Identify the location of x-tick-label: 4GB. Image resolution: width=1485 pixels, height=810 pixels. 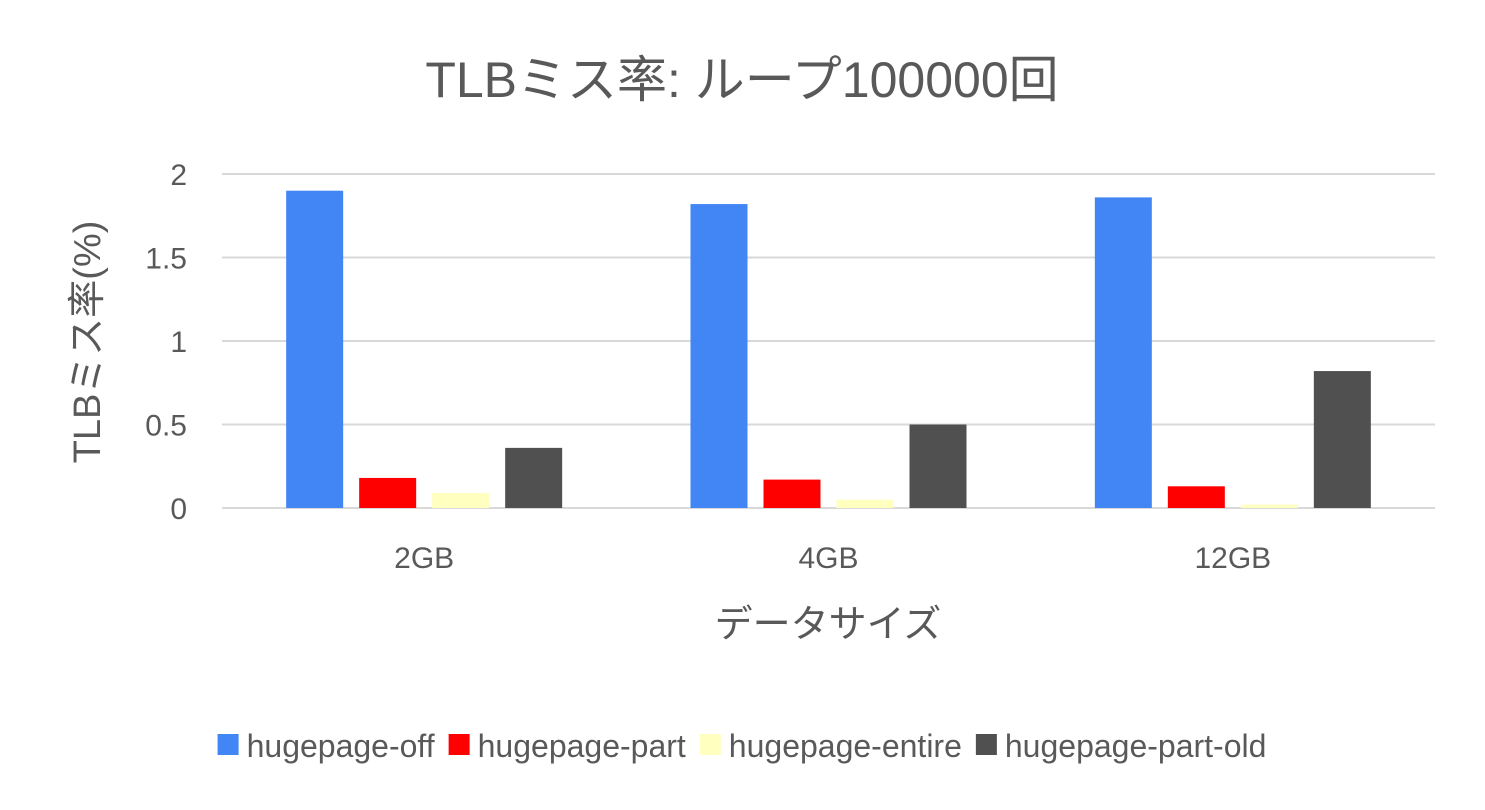
(828, 558).